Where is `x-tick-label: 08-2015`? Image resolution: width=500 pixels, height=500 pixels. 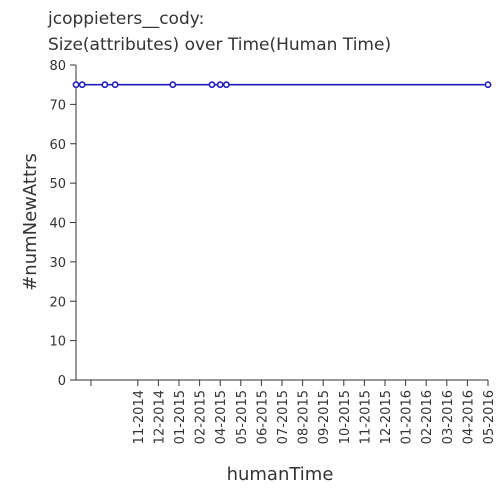
x-tick-label: 08-2015 is located at coordinates (304, 417).